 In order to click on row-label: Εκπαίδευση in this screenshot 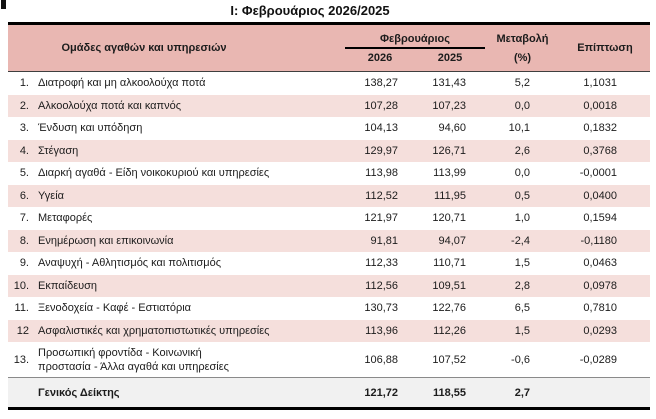, I will do `click(68, 285)`.